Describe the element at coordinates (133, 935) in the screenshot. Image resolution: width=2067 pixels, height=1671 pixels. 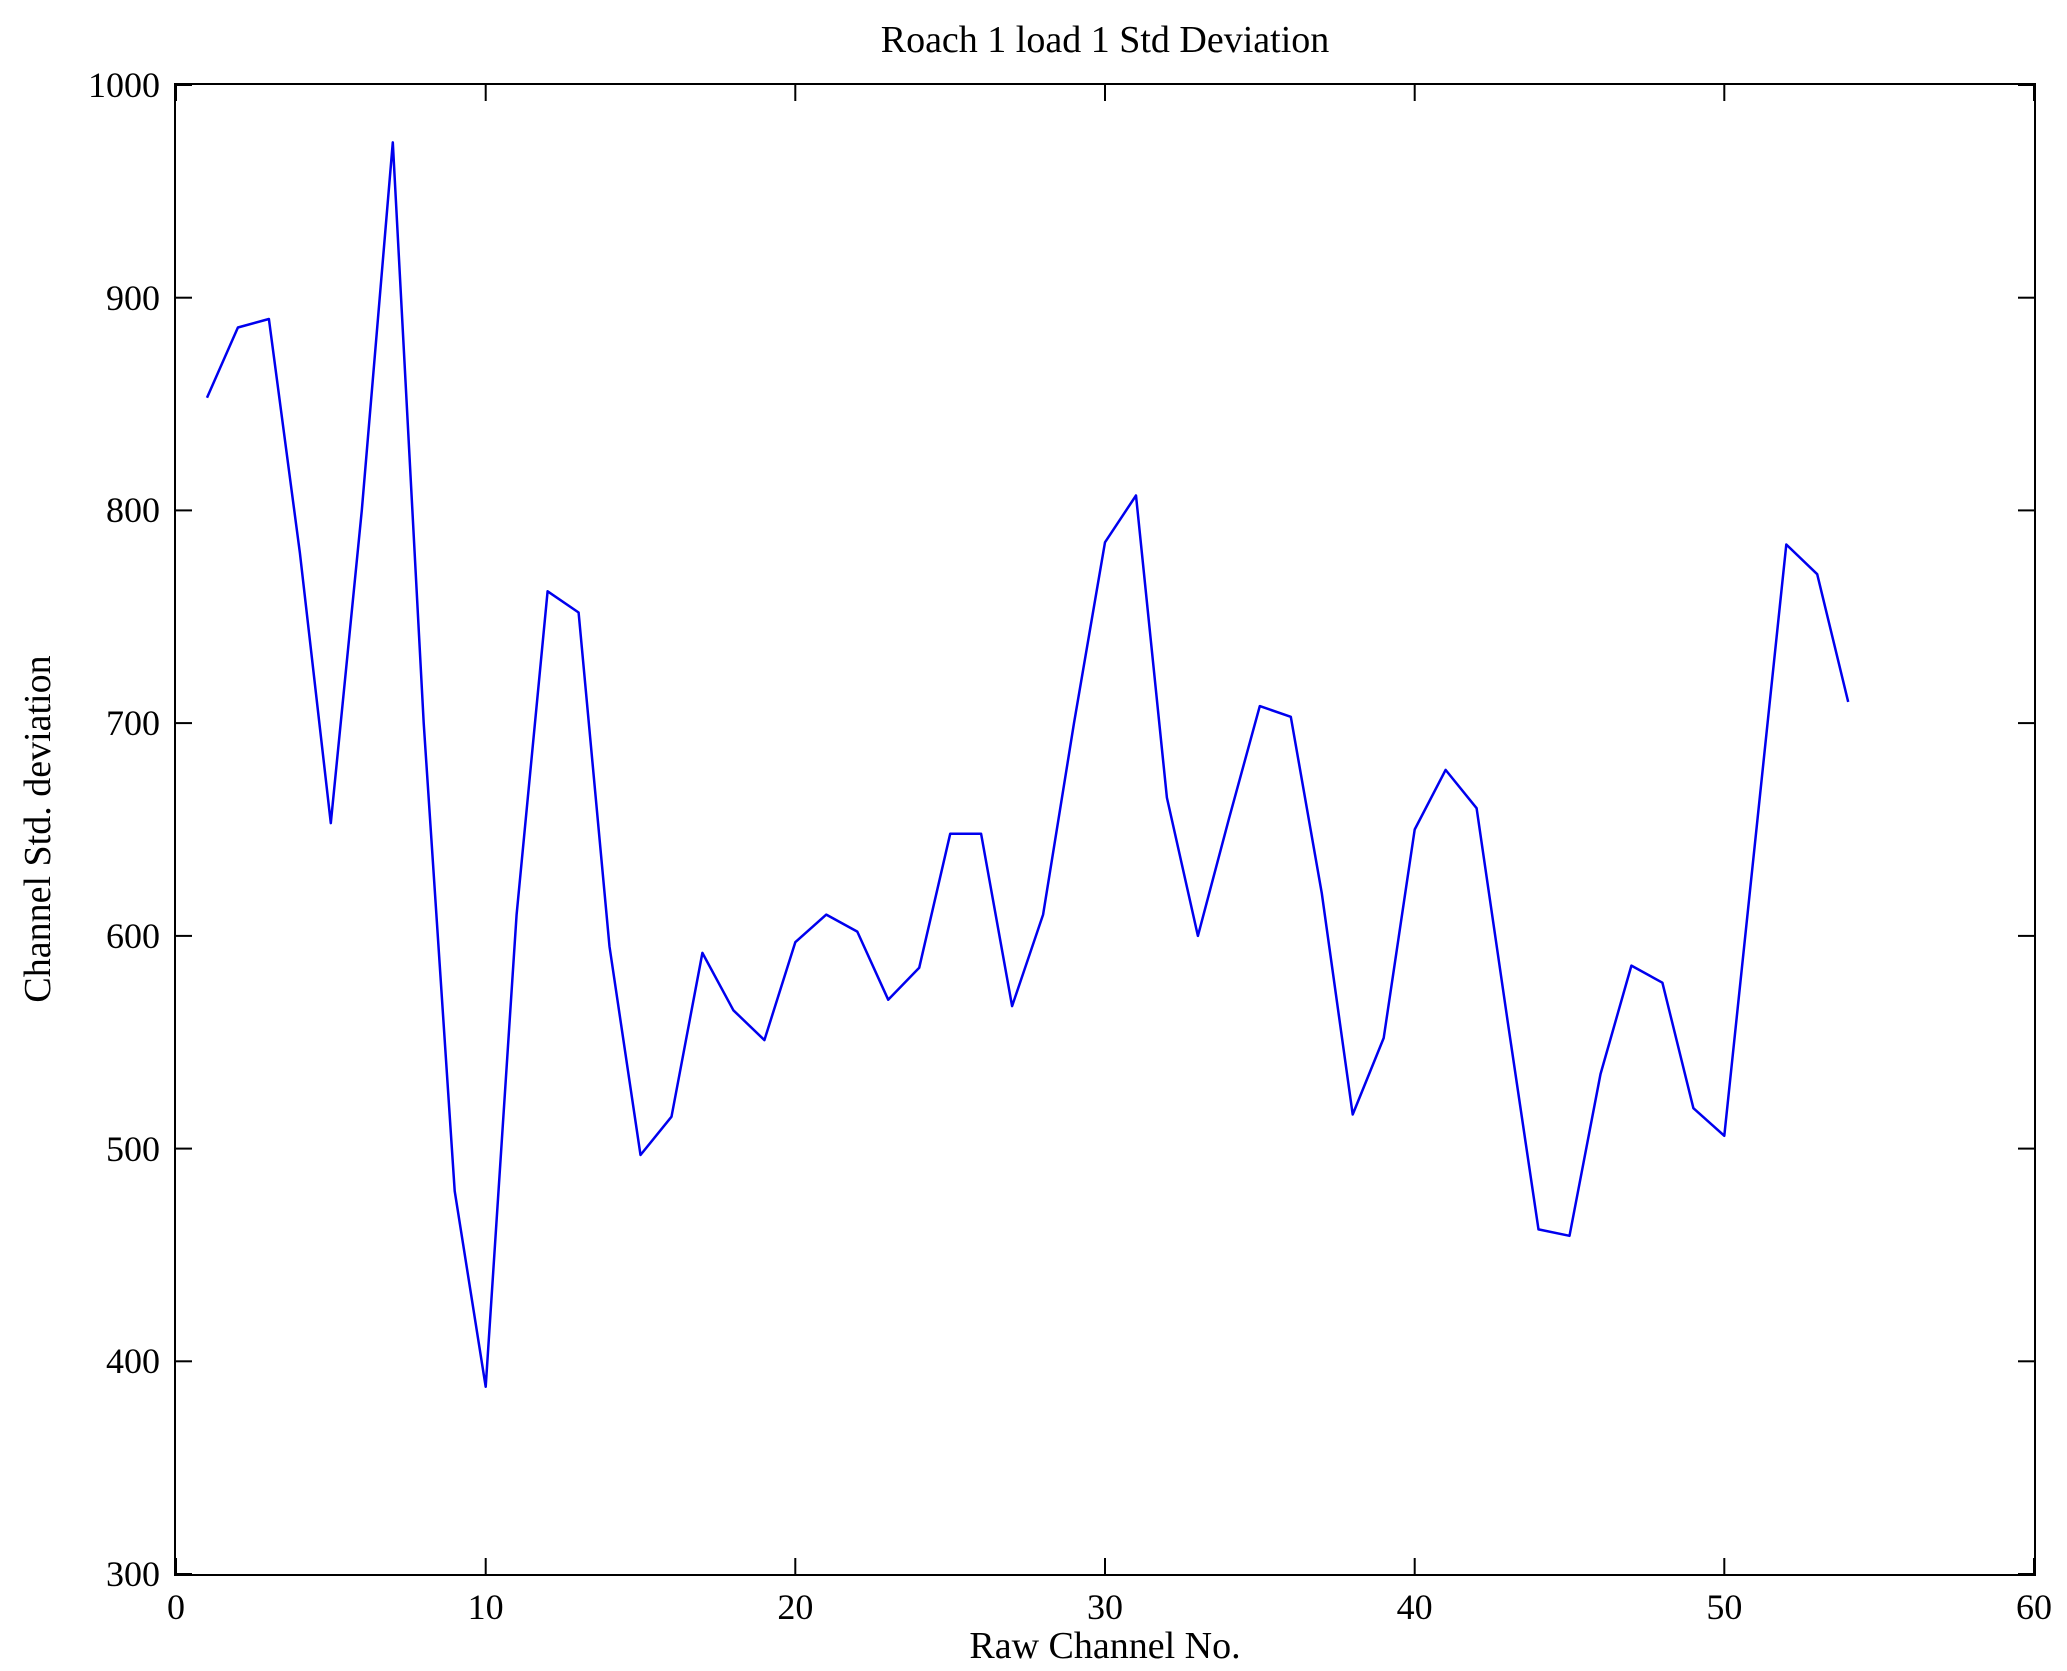
I see `y-tick-label: 600` at that location.